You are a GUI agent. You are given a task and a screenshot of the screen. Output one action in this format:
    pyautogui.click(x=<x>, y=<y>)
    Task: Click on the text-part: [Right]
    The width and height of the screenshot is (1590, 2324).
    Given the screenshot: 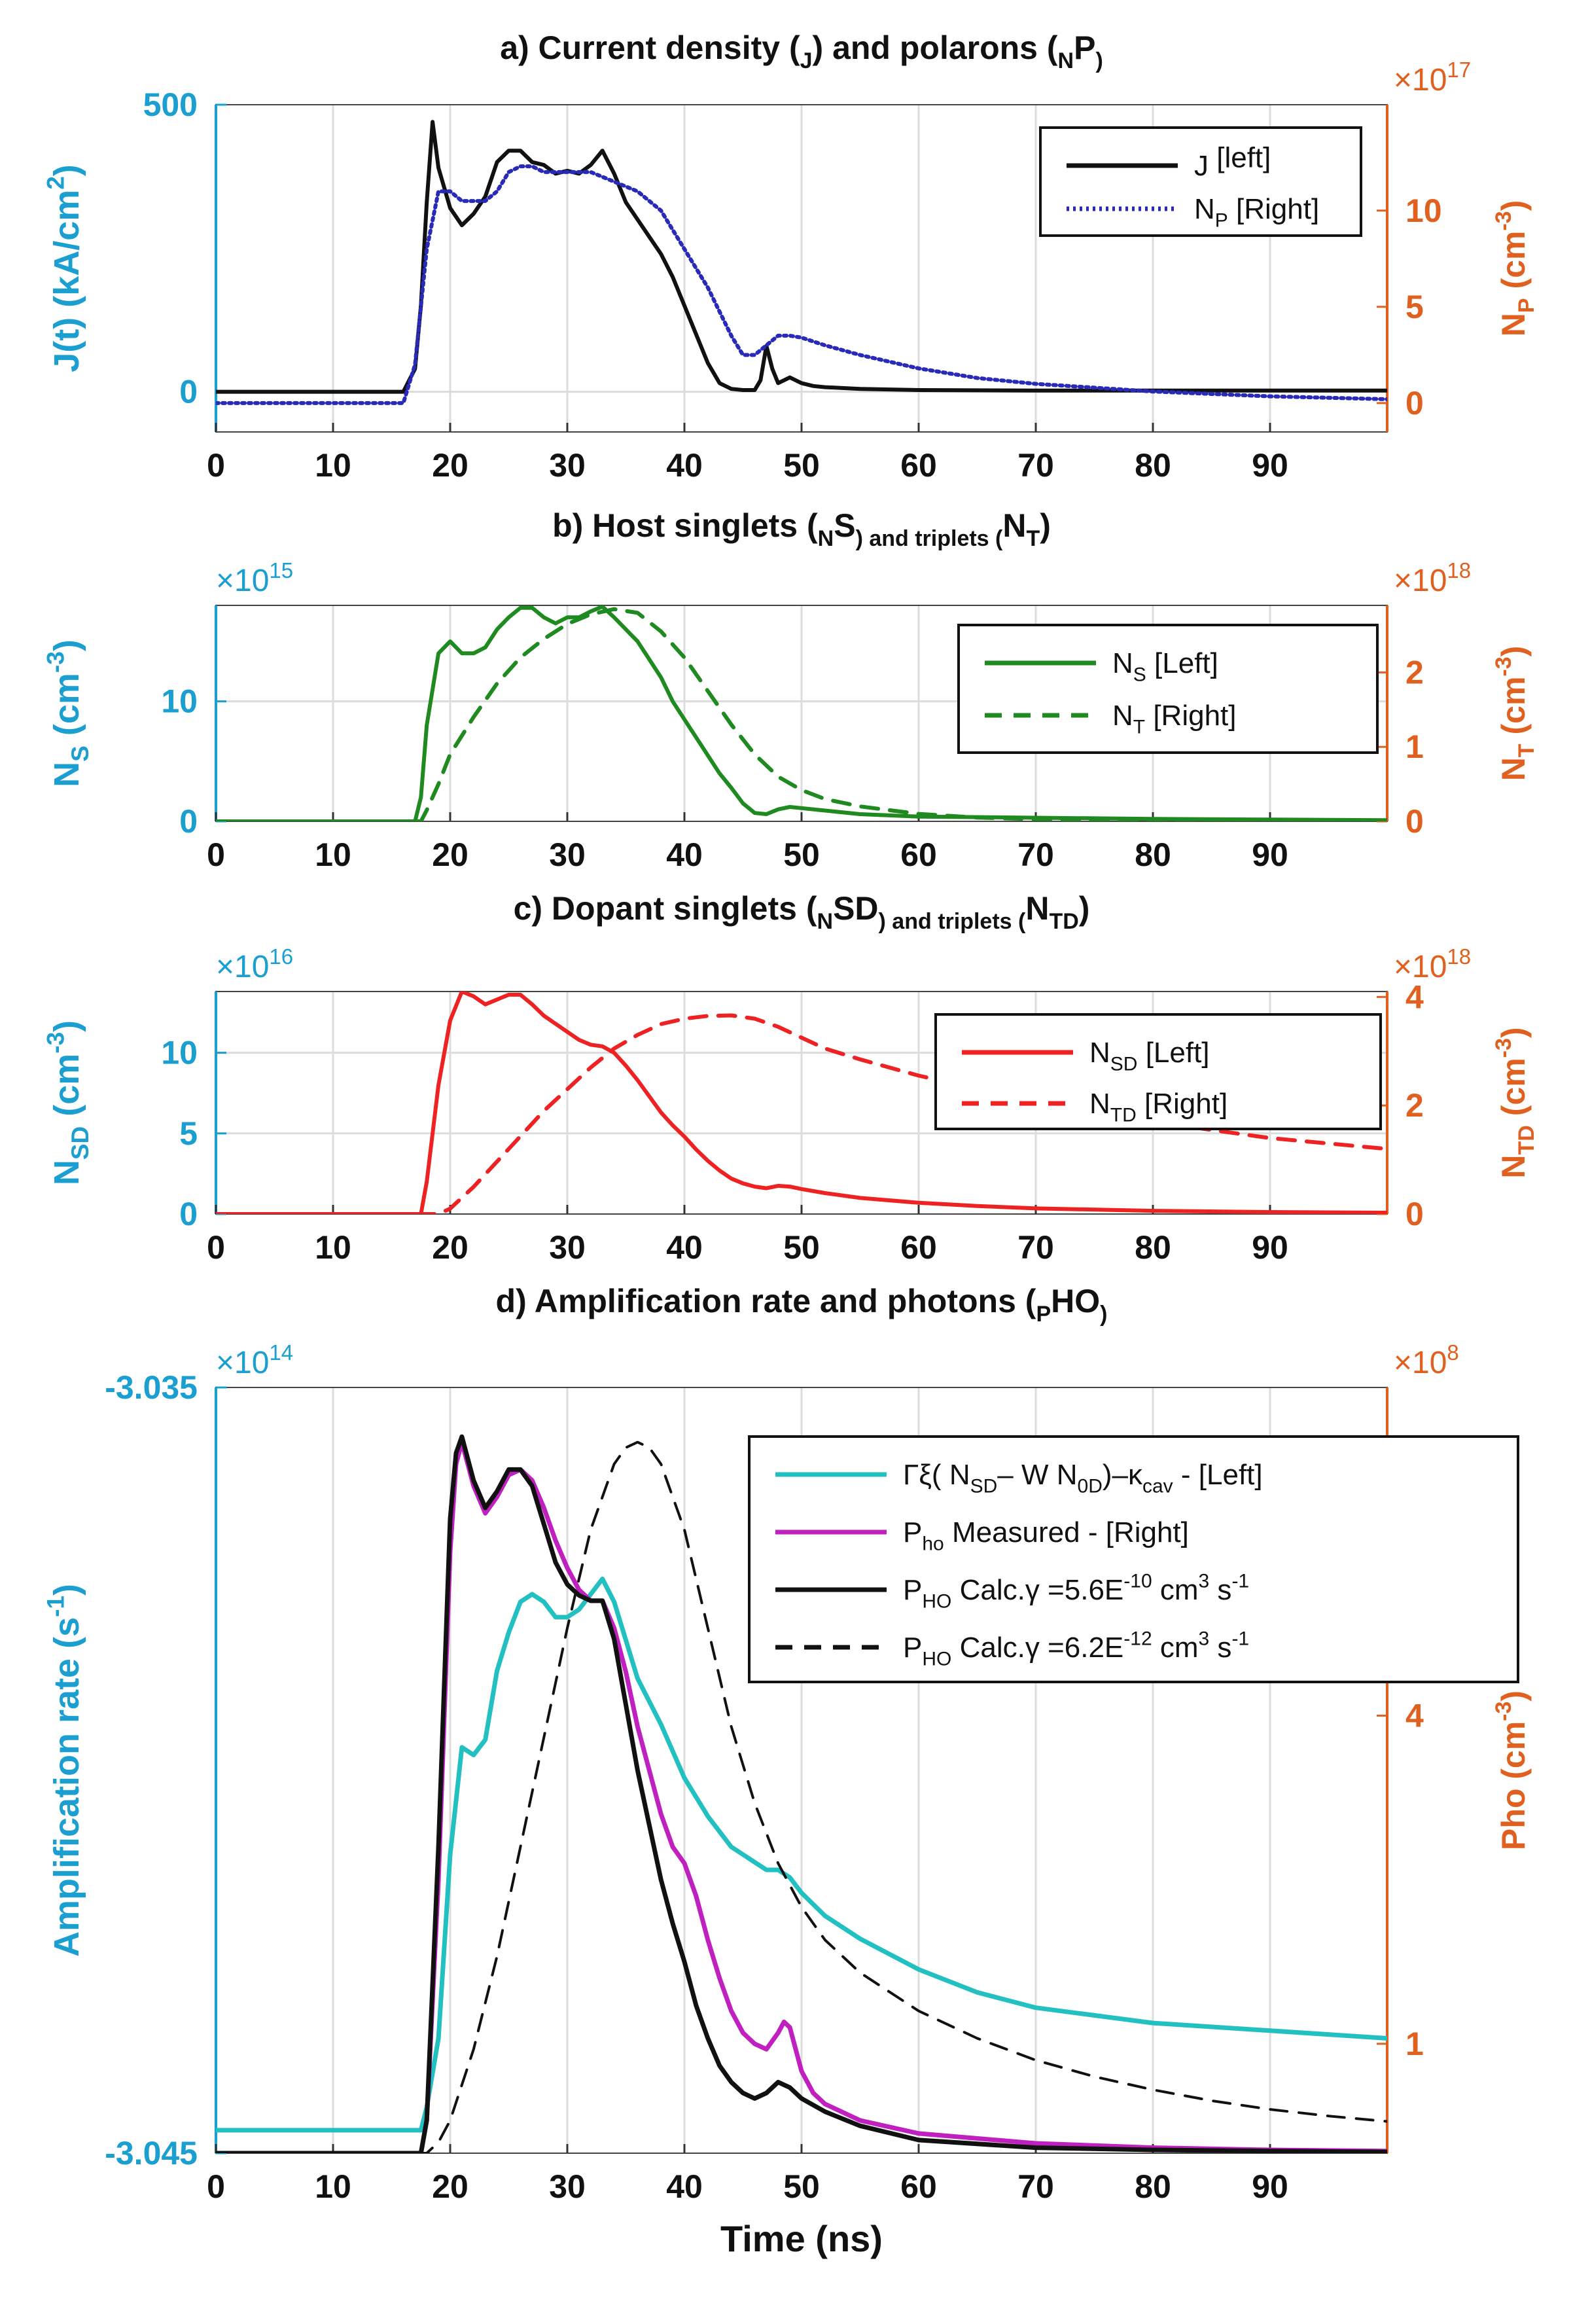 What is the action you would take?
    pyautogui.click(x=1182, y=1104)
    